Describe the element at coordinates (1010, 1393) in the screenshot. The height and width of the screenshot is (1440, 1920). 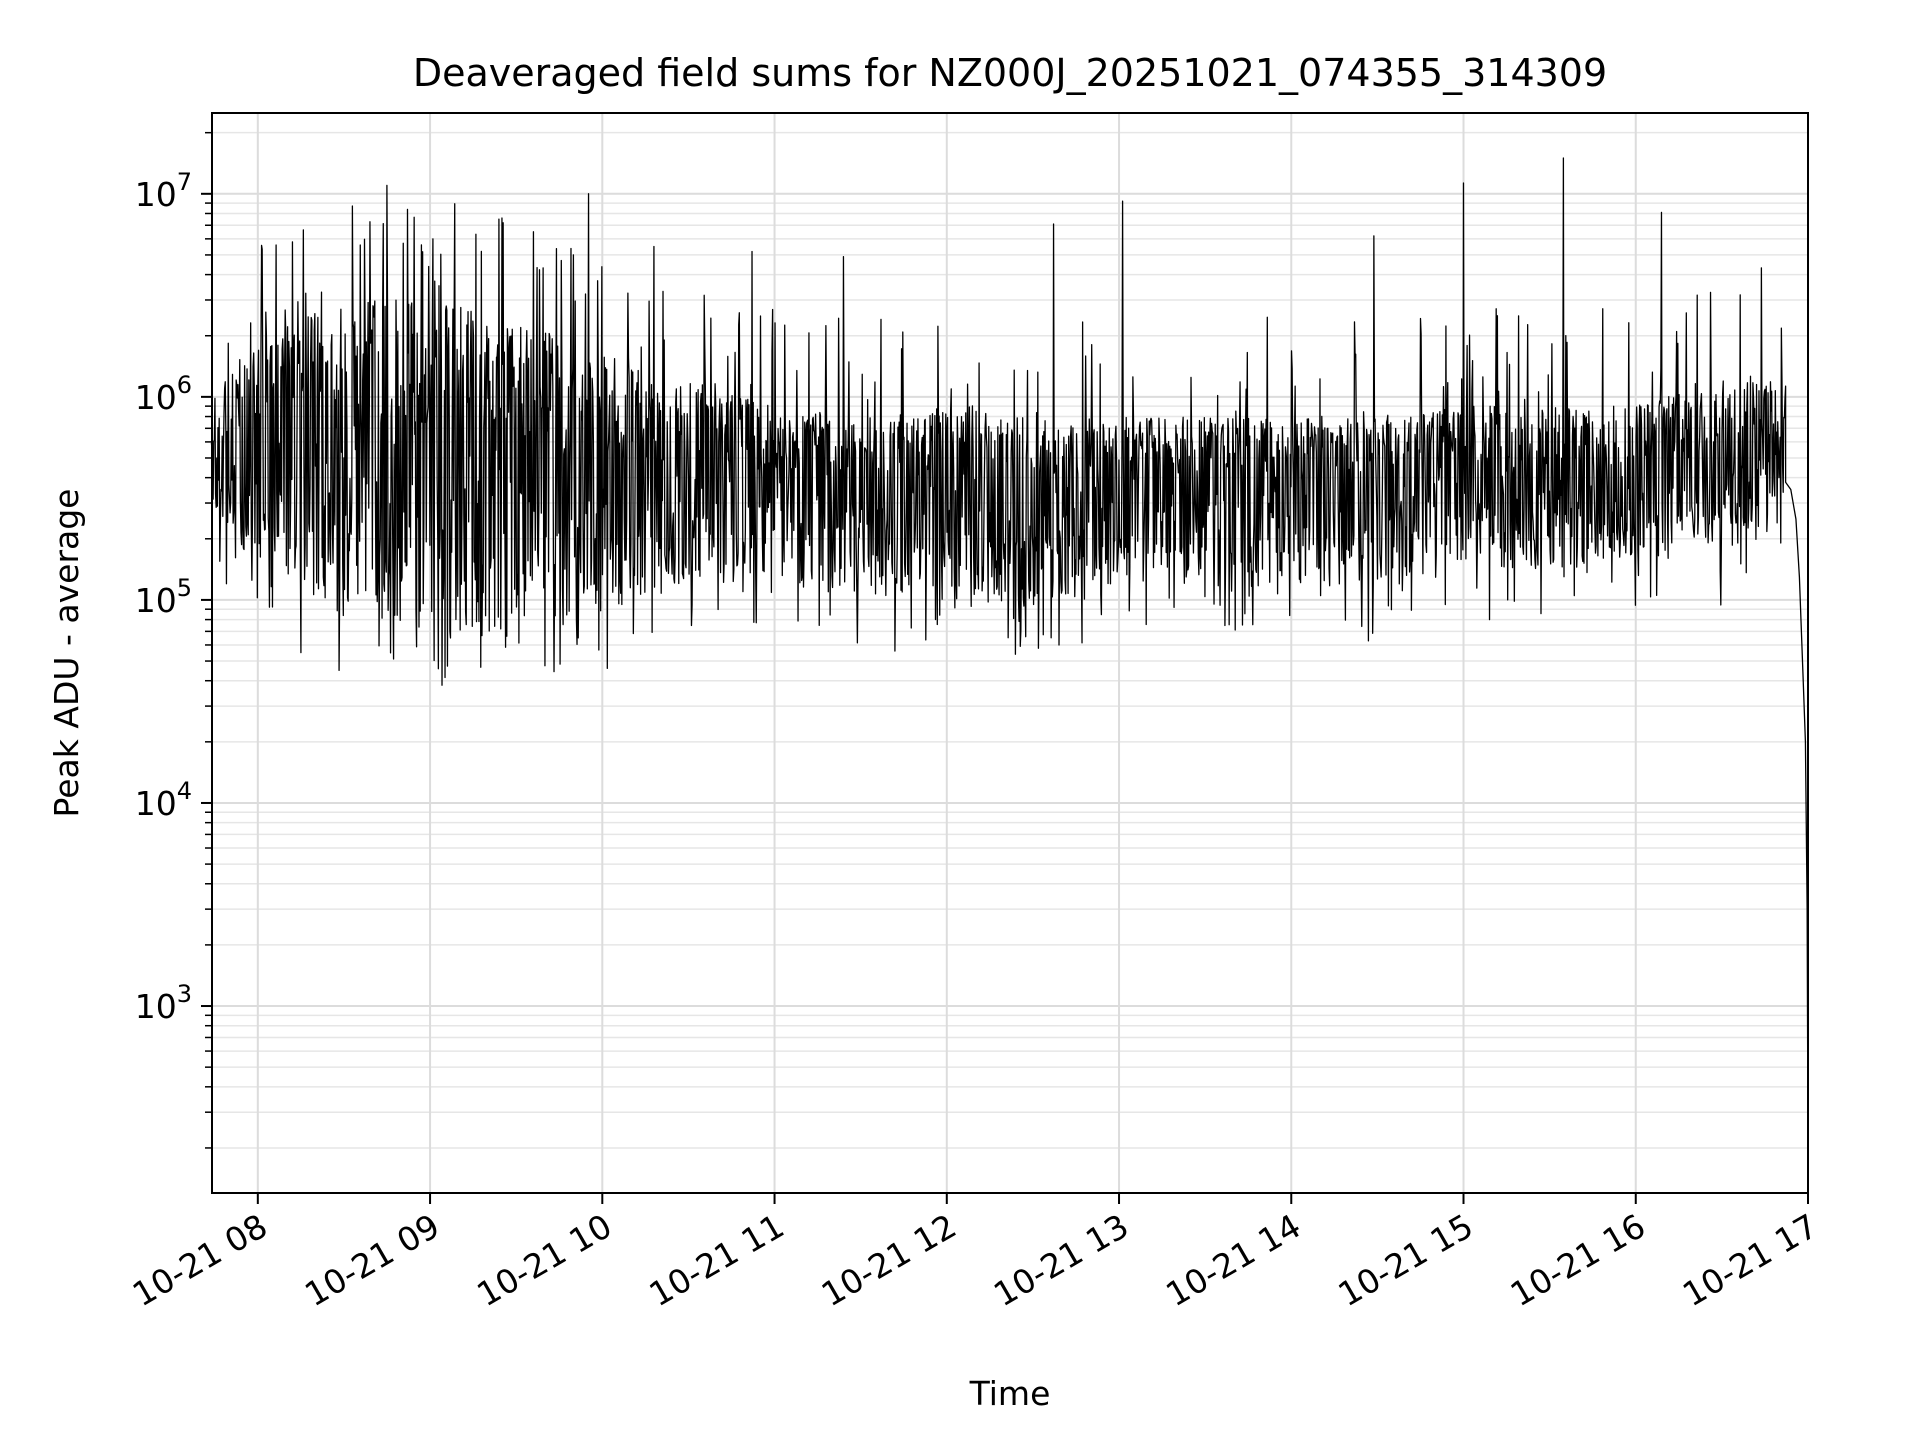
I see `x-axis-label: Time` at that location.